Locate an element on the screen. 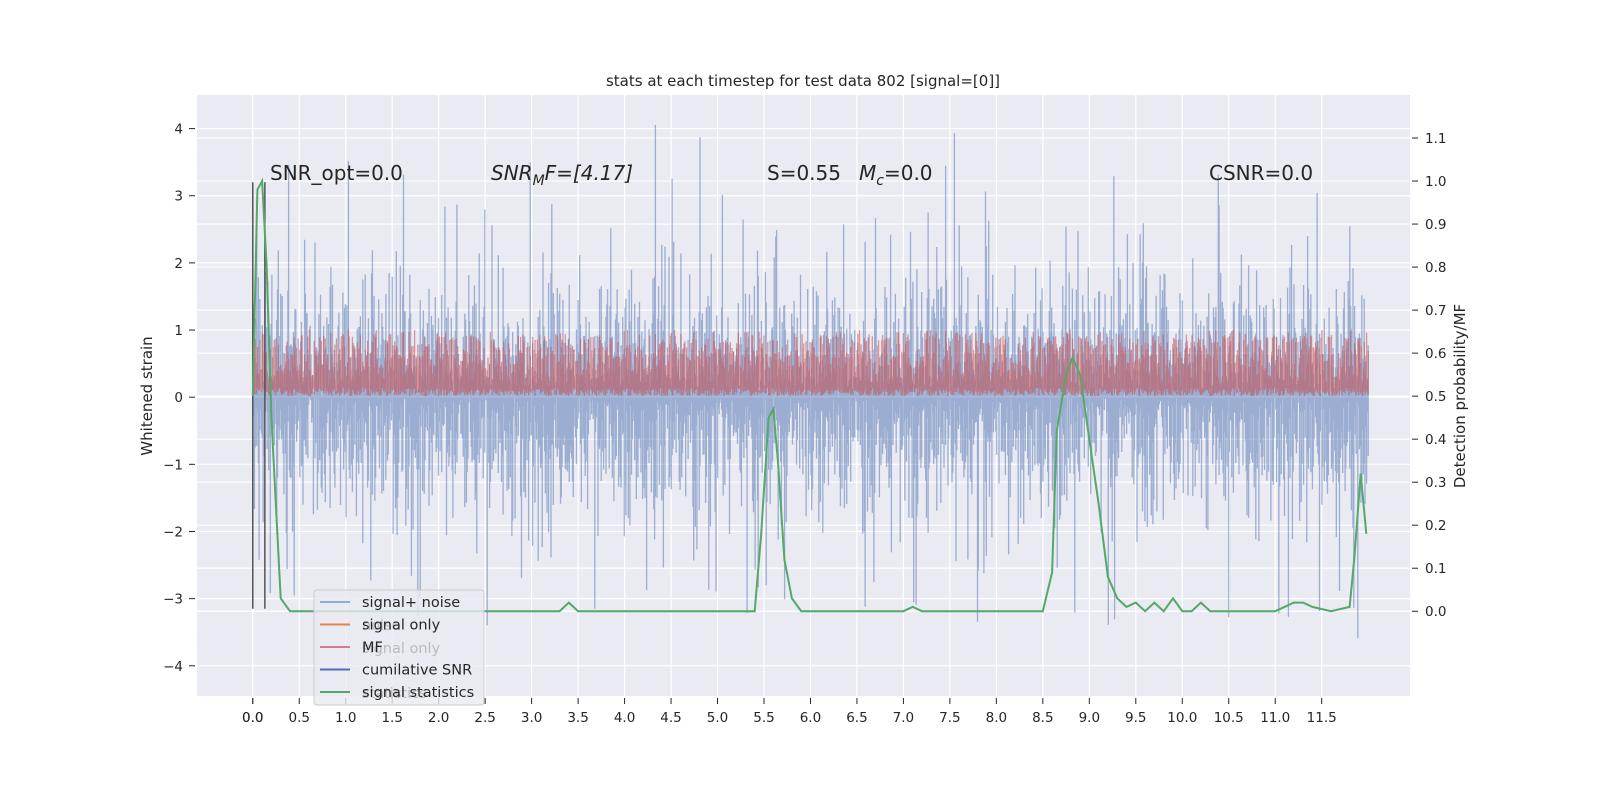 This screenshot has width=1600, height=800. legend-ghost-statistics: statistics is located at coordinates (394, 694).